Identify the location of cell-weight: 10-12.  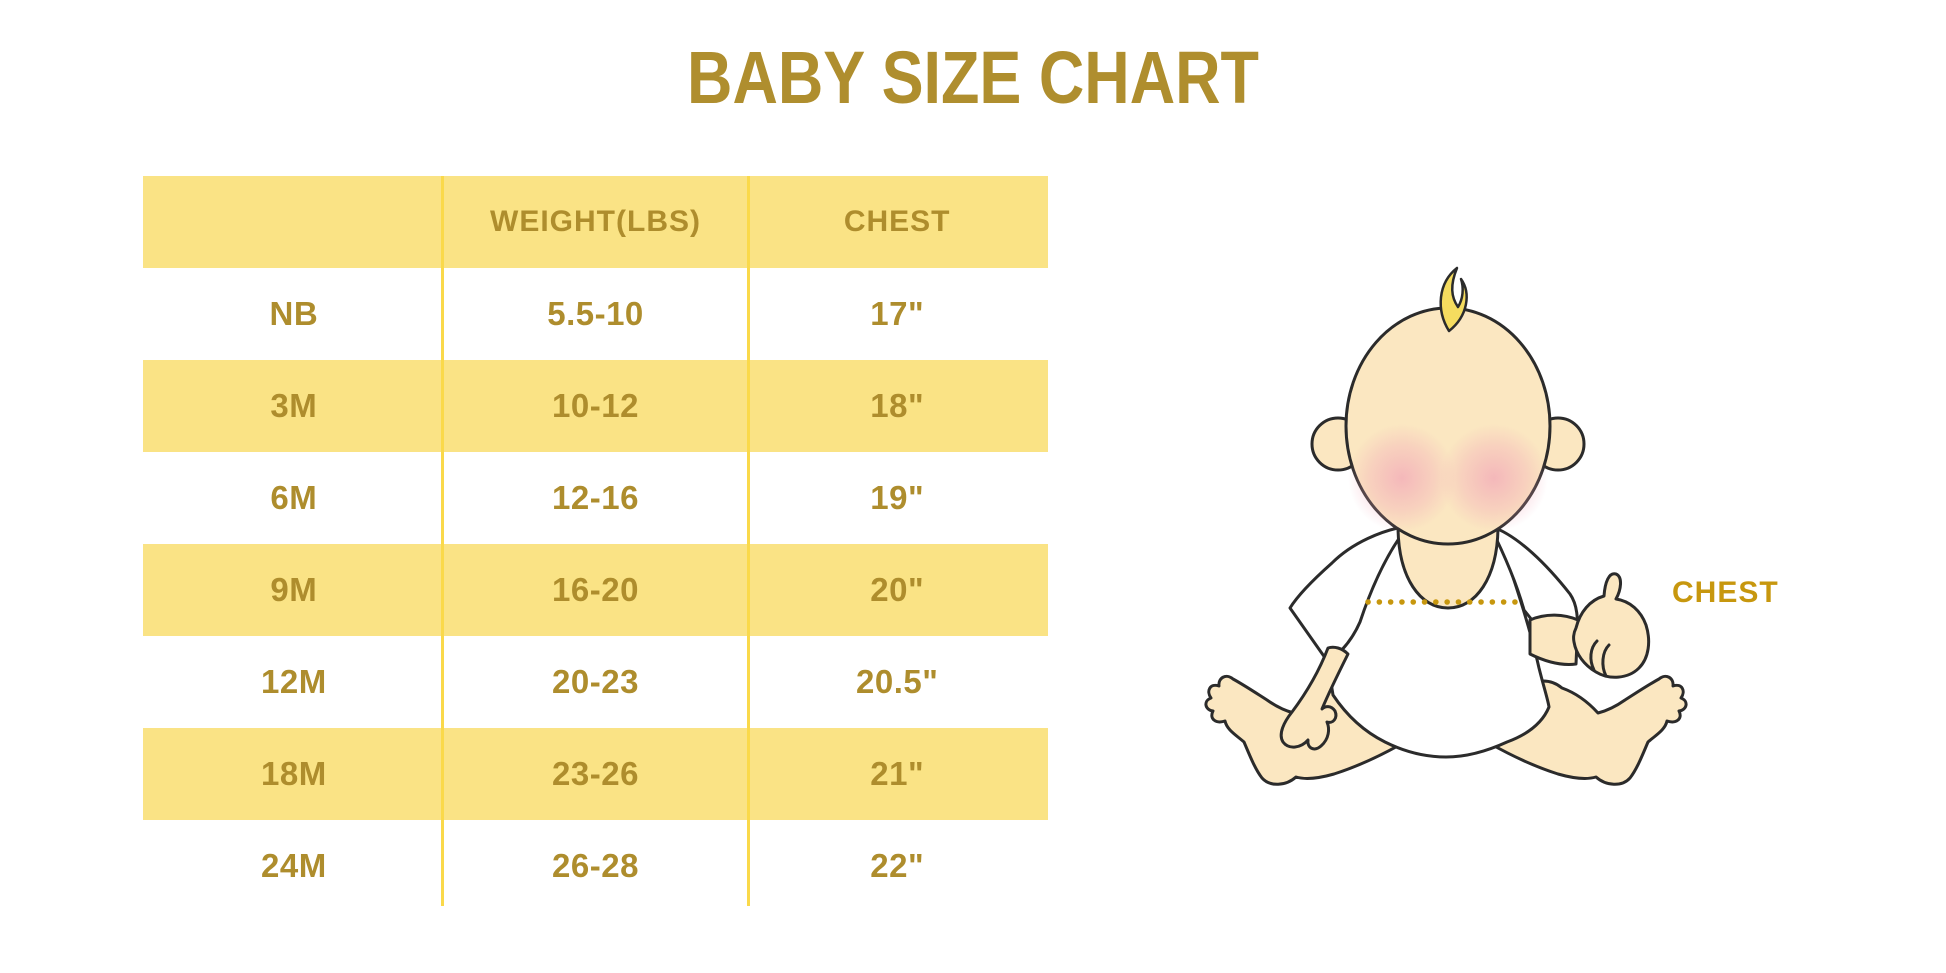
(595, 405).